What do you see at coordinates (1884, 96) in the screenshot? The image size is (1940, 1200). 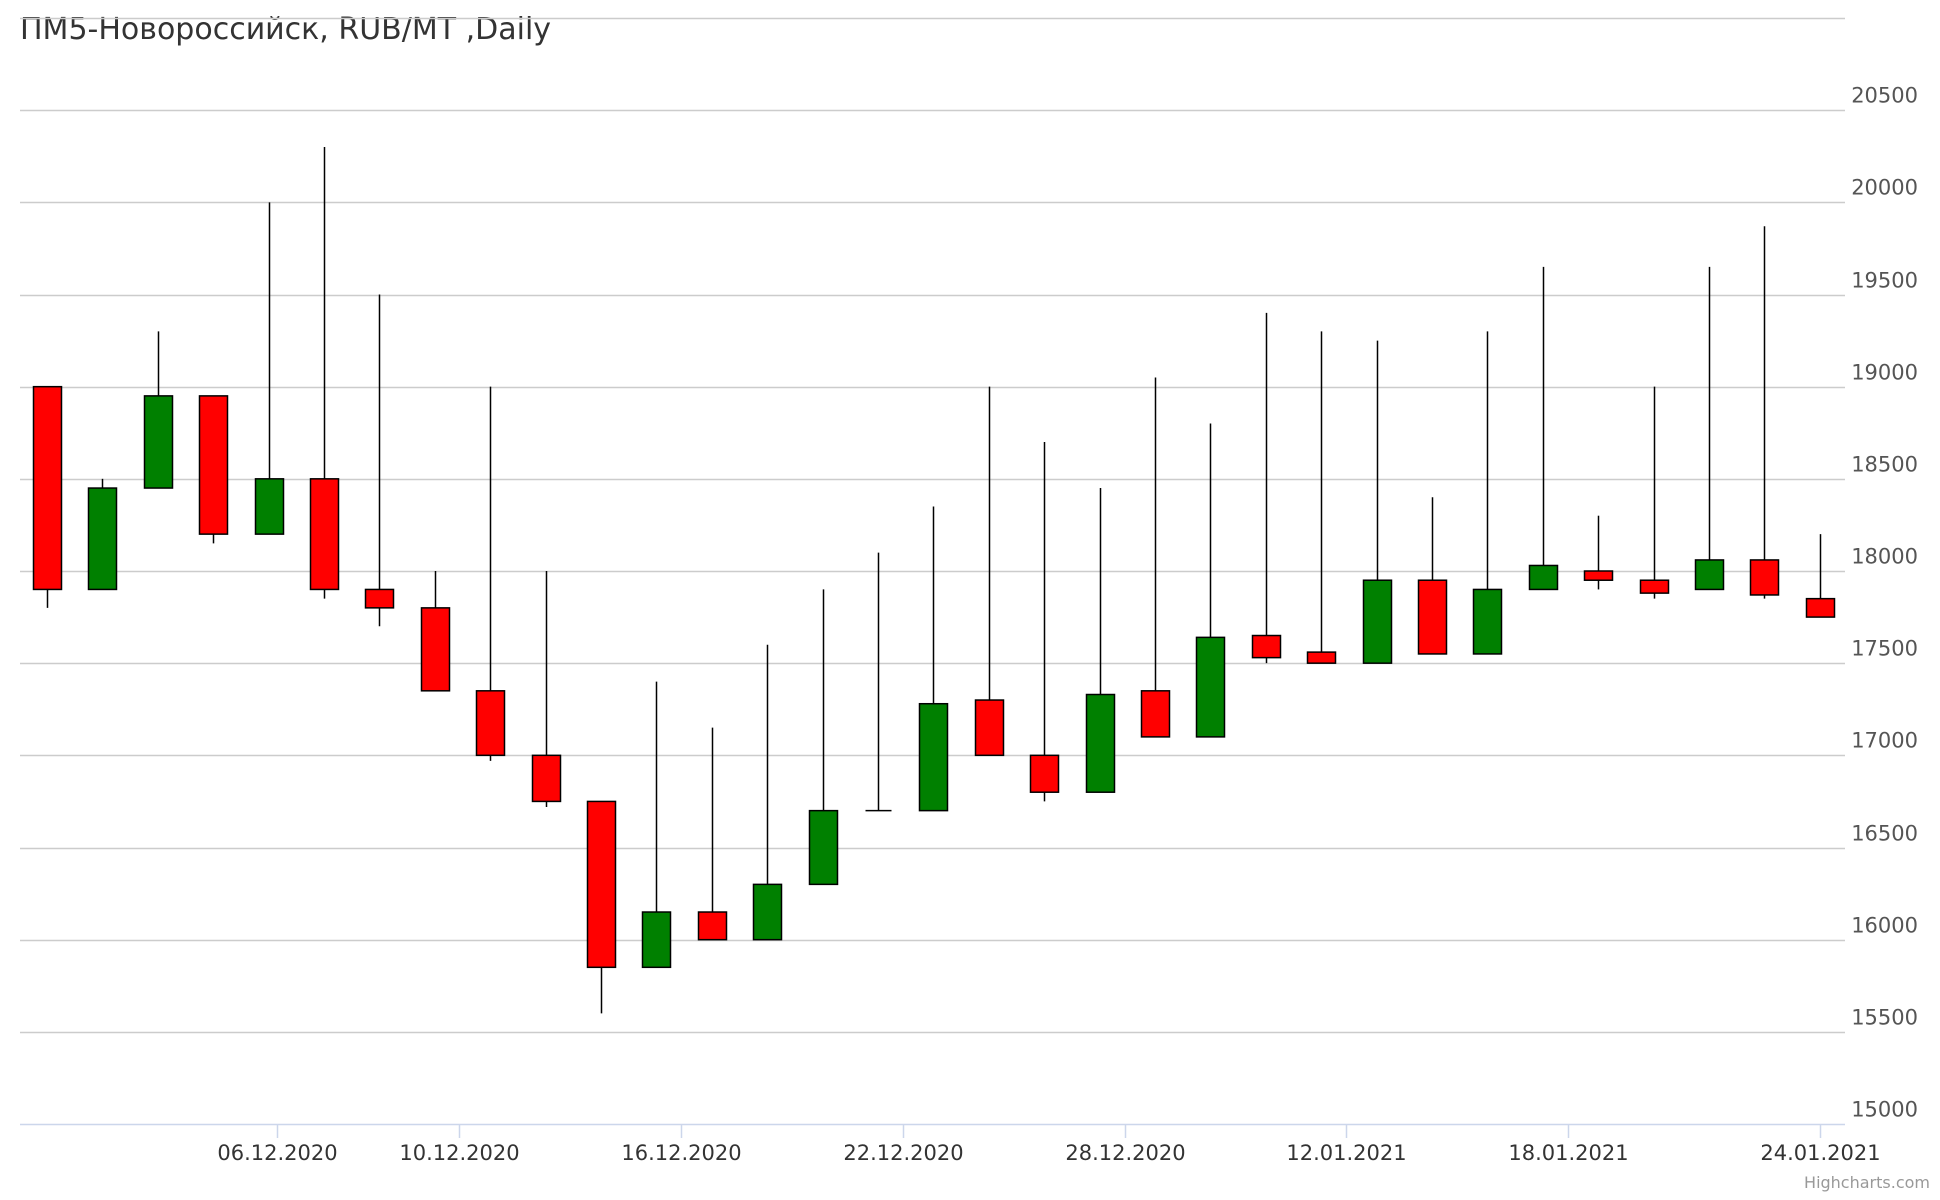 I see `y-tick-label: 20500` at bounding box center [1884, 96].